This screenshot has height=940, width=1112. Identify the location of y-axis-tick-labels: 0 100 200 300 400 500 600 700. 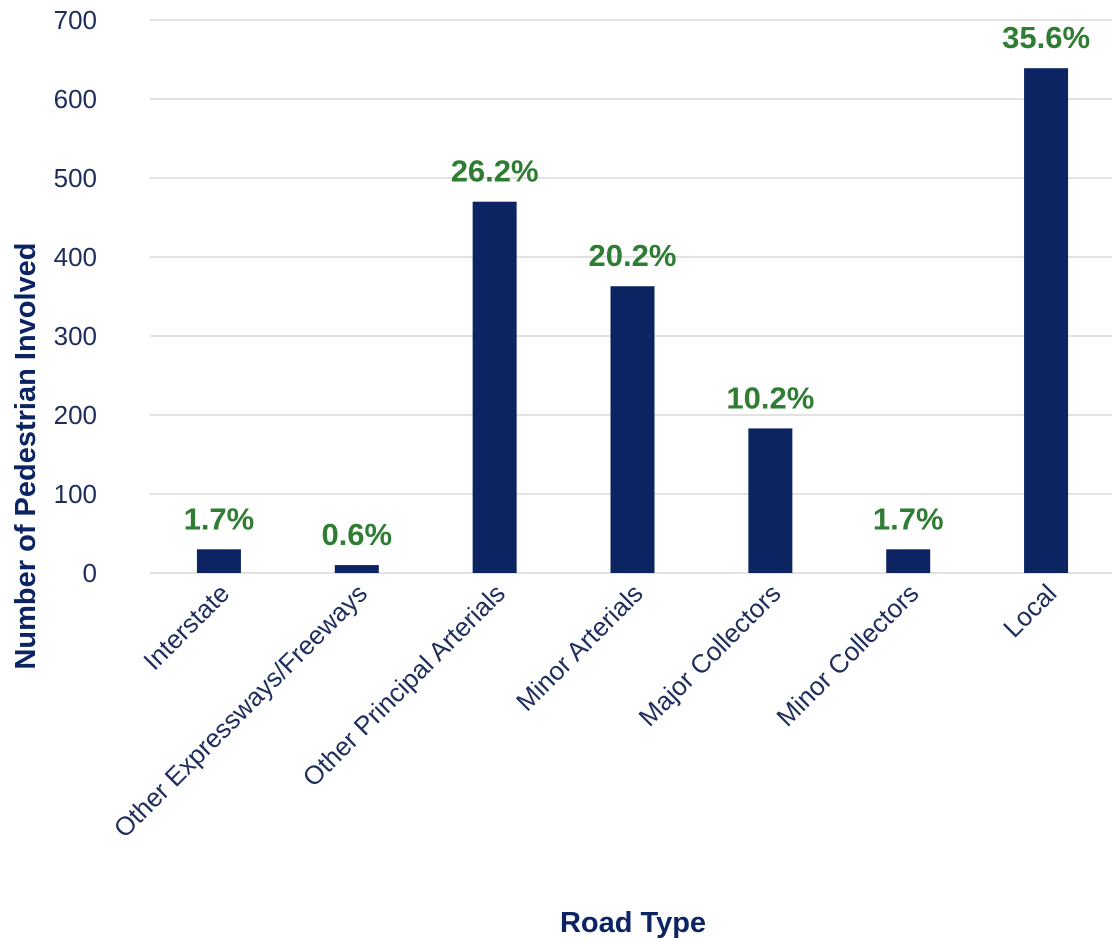
(75, 296).